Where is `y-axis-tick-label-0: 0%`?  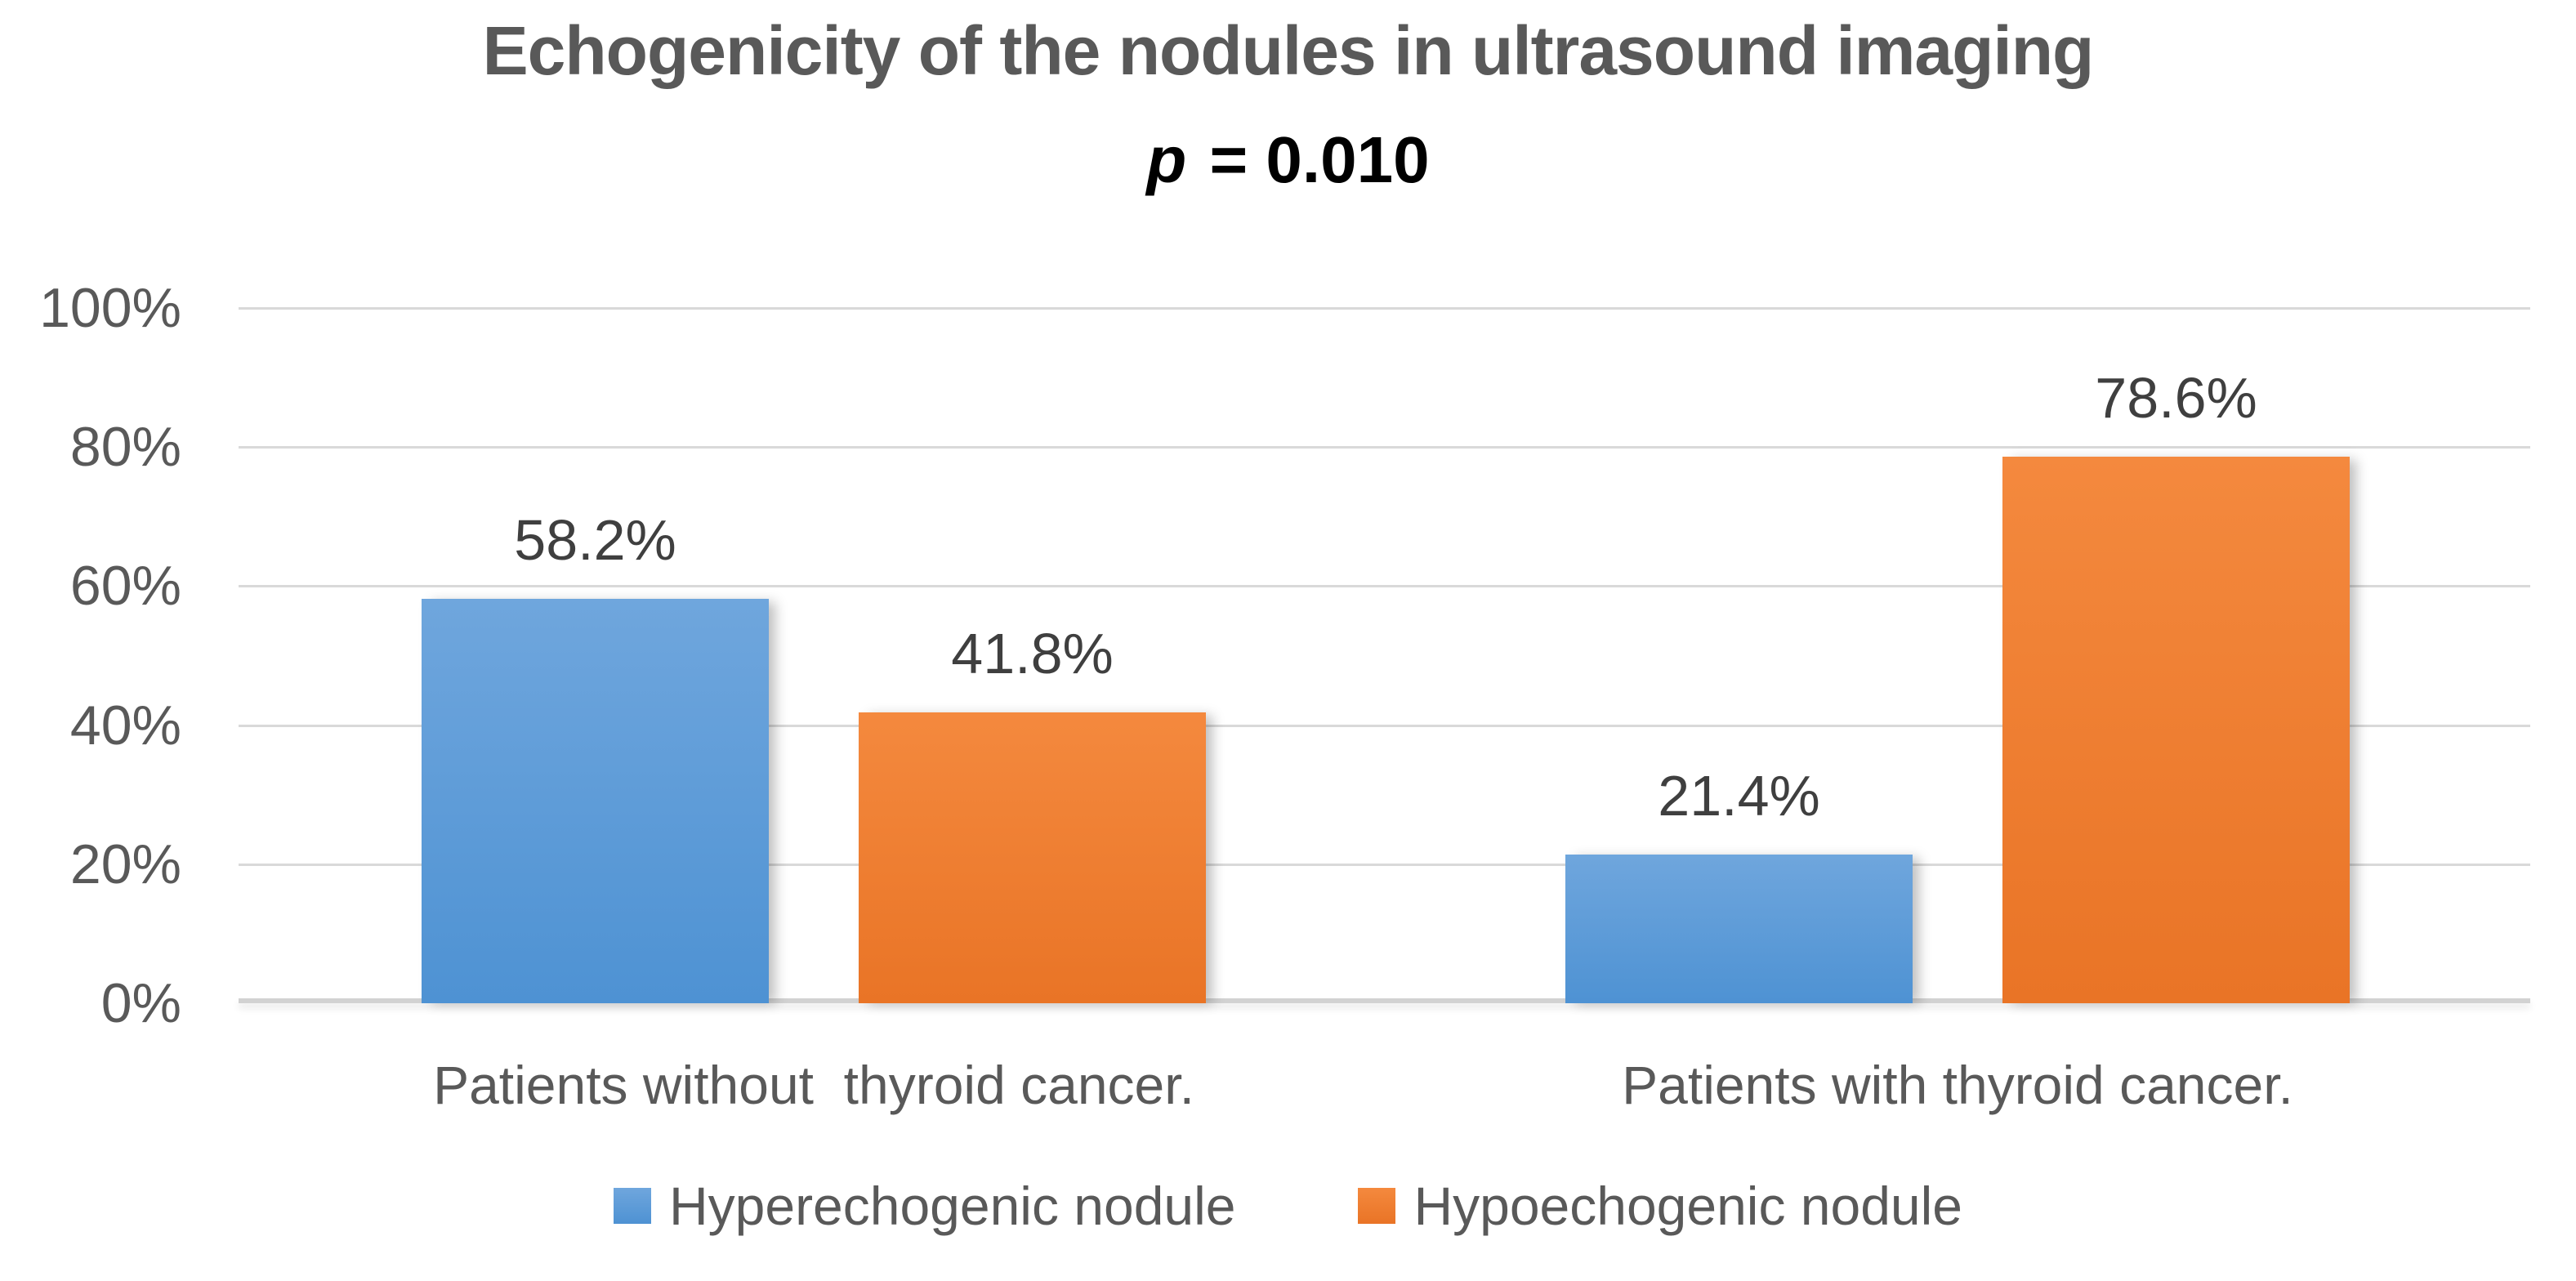 y-axis-tick-label-0: 0% is located at coordinates (140, 1003).